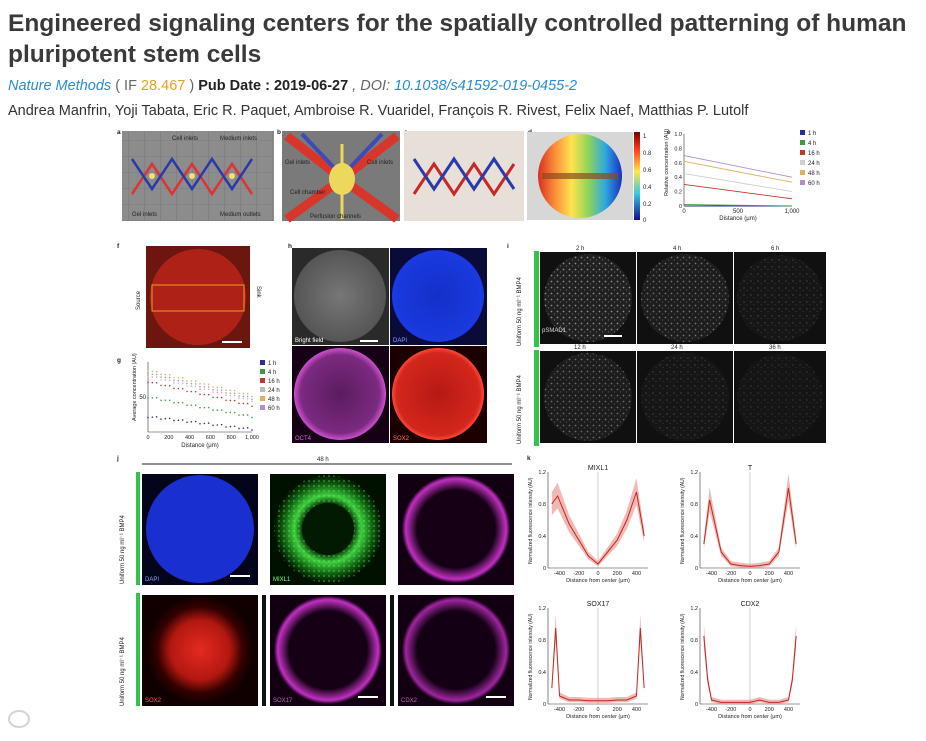  I want to click on panel-i-marker: pSMAD1, so click(554, 331).